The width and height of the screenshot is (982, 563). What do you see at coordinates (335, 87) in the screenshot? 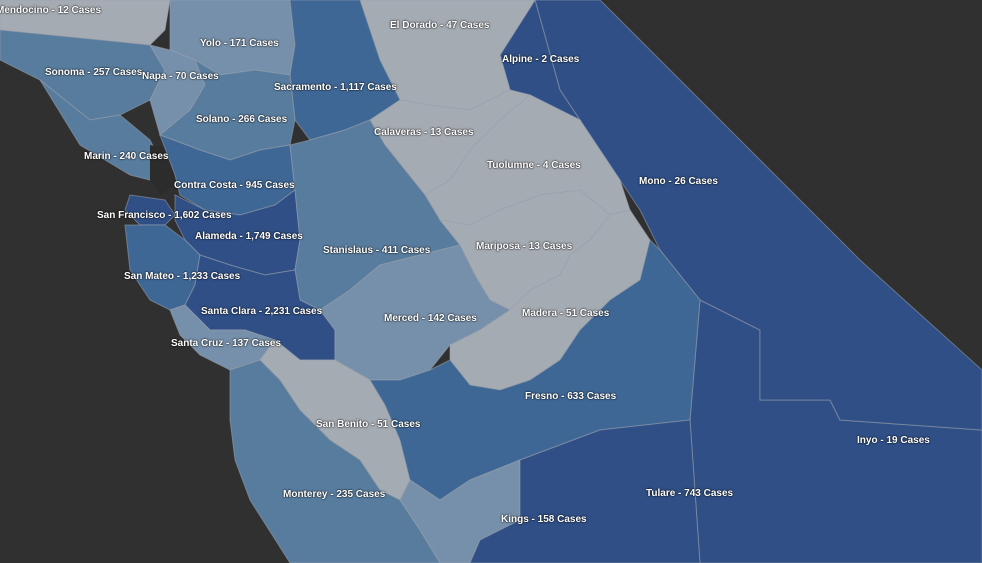
I see `label-sacramento: Sacramento - 1,117 Cases` at bounding box center [335, 87].